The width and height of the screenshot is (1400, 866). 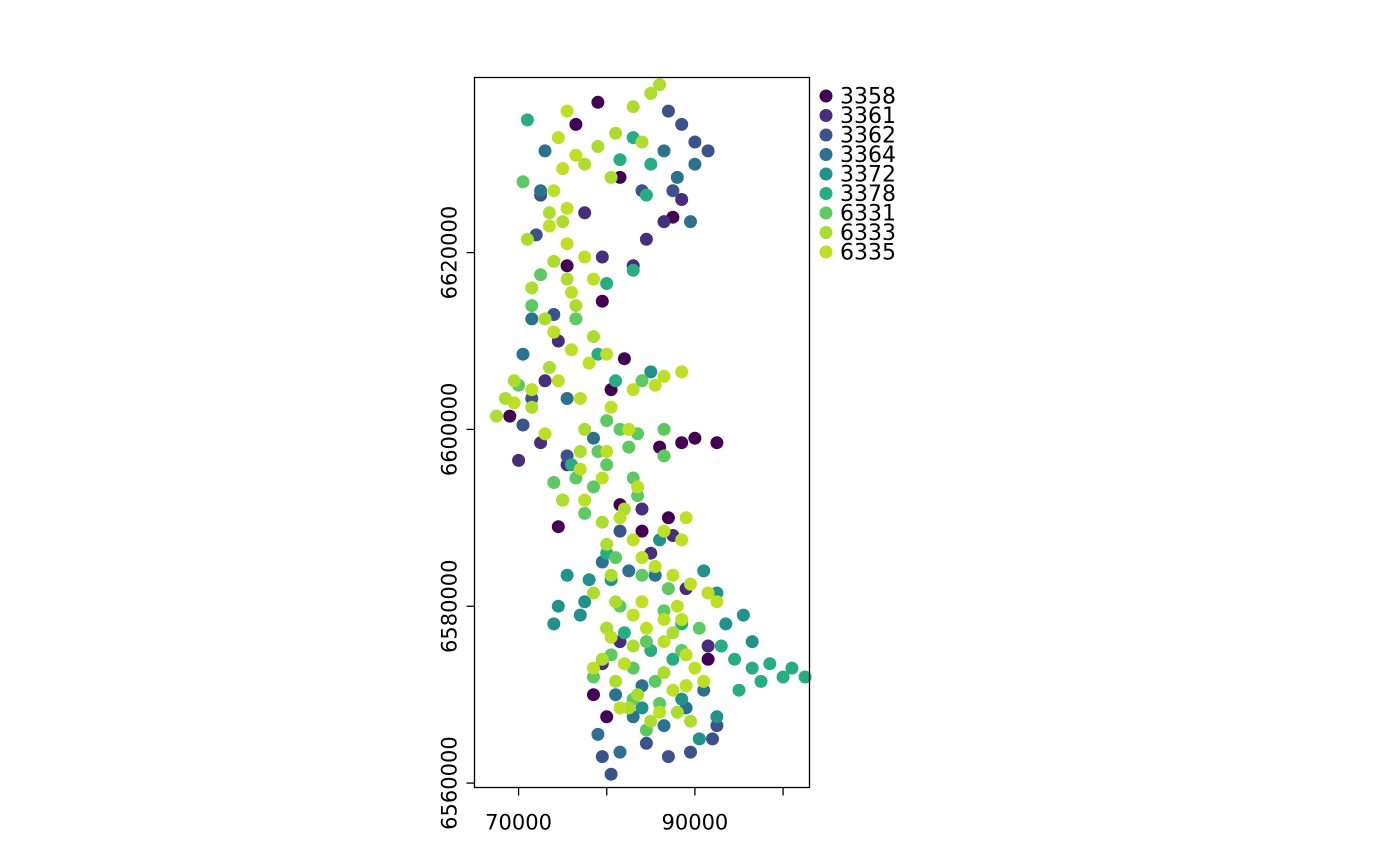 What do you see at coordinates (868, 233) in the screenshot?
I see `legend-label-6333: 6333` at bounding box center [868, 233].